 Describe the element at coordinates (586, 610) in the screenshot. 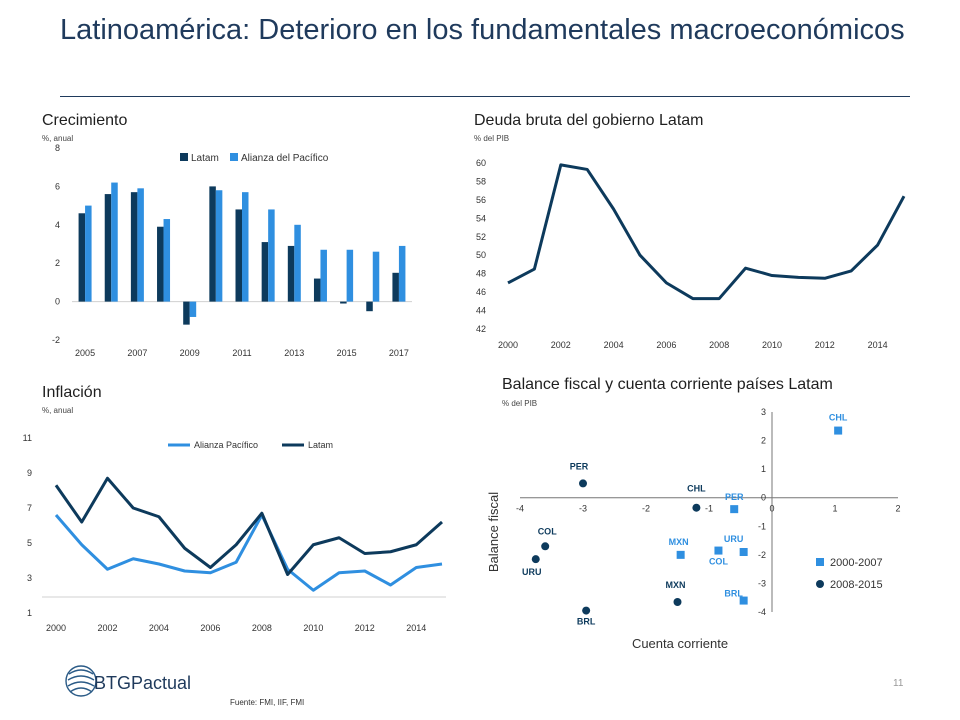

I see `balance-point-brl-2008-2015` at that location.